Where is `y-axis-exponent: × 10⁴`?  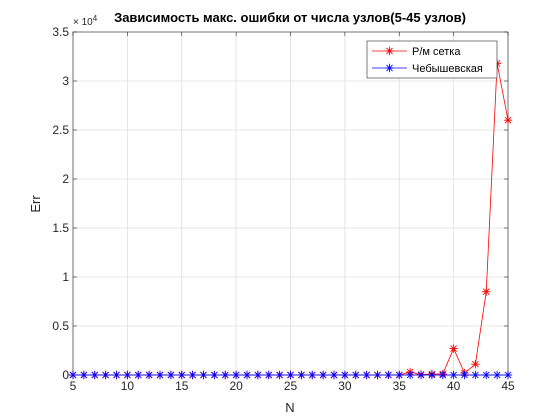 y-axis-exponent: × 10⁴ is located at coordinates (85, 21).